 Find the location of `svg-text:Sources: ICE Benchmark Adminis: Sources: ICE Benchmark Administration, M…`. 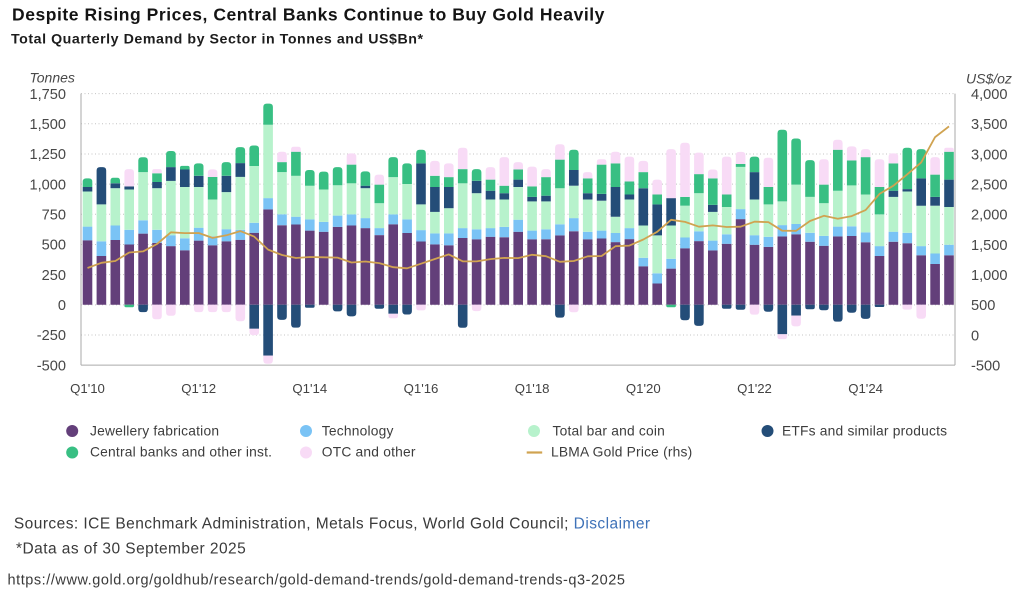

svg-text:Sources: ICE Benchmark Adminis: Sources: ICE Benchmark Administration, M… is located at coordinates (332, 524).